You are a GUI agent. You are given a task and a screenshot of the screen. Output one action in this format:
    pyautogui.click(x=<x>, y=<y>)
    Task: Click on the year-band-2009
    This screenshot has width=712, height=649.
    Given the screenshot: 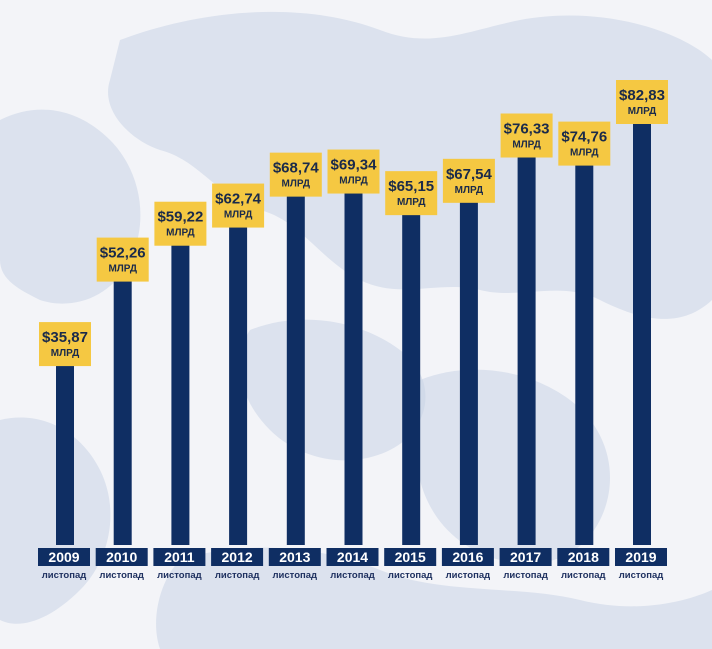 What is the action you would take?
    pyautogui.click(x=64, y=557)
    